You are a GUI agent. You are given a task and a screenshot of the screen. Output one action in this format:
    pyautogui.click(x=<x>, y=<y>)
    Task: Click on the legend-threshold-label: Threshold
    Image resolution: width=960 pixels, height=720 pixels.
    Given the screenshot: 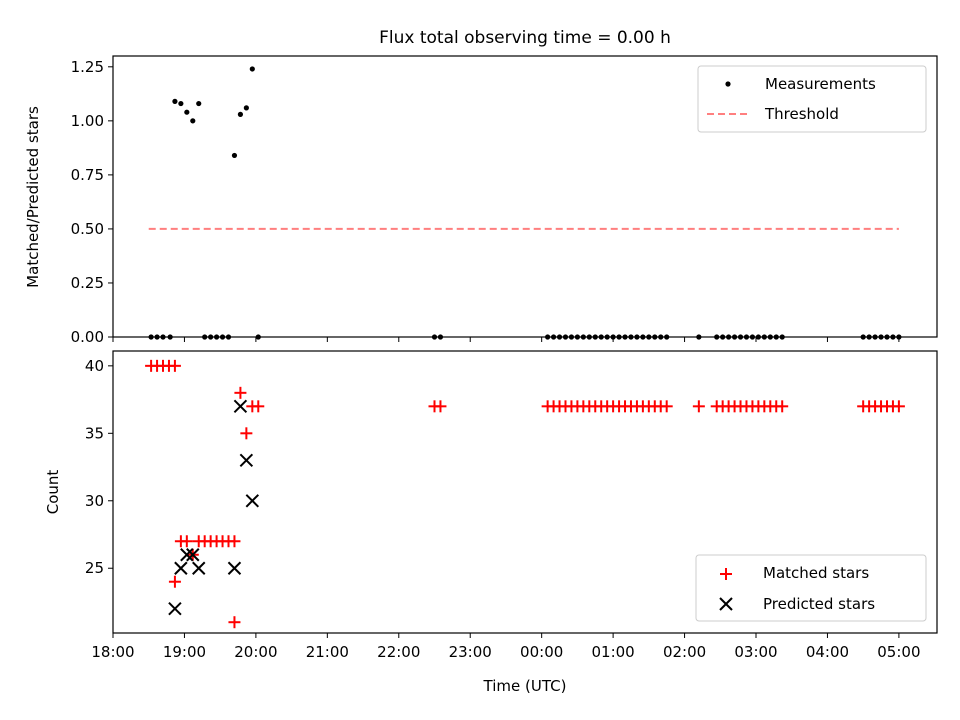 What is the action you would take?
    pyautogui.click(x=801, y=114)
    